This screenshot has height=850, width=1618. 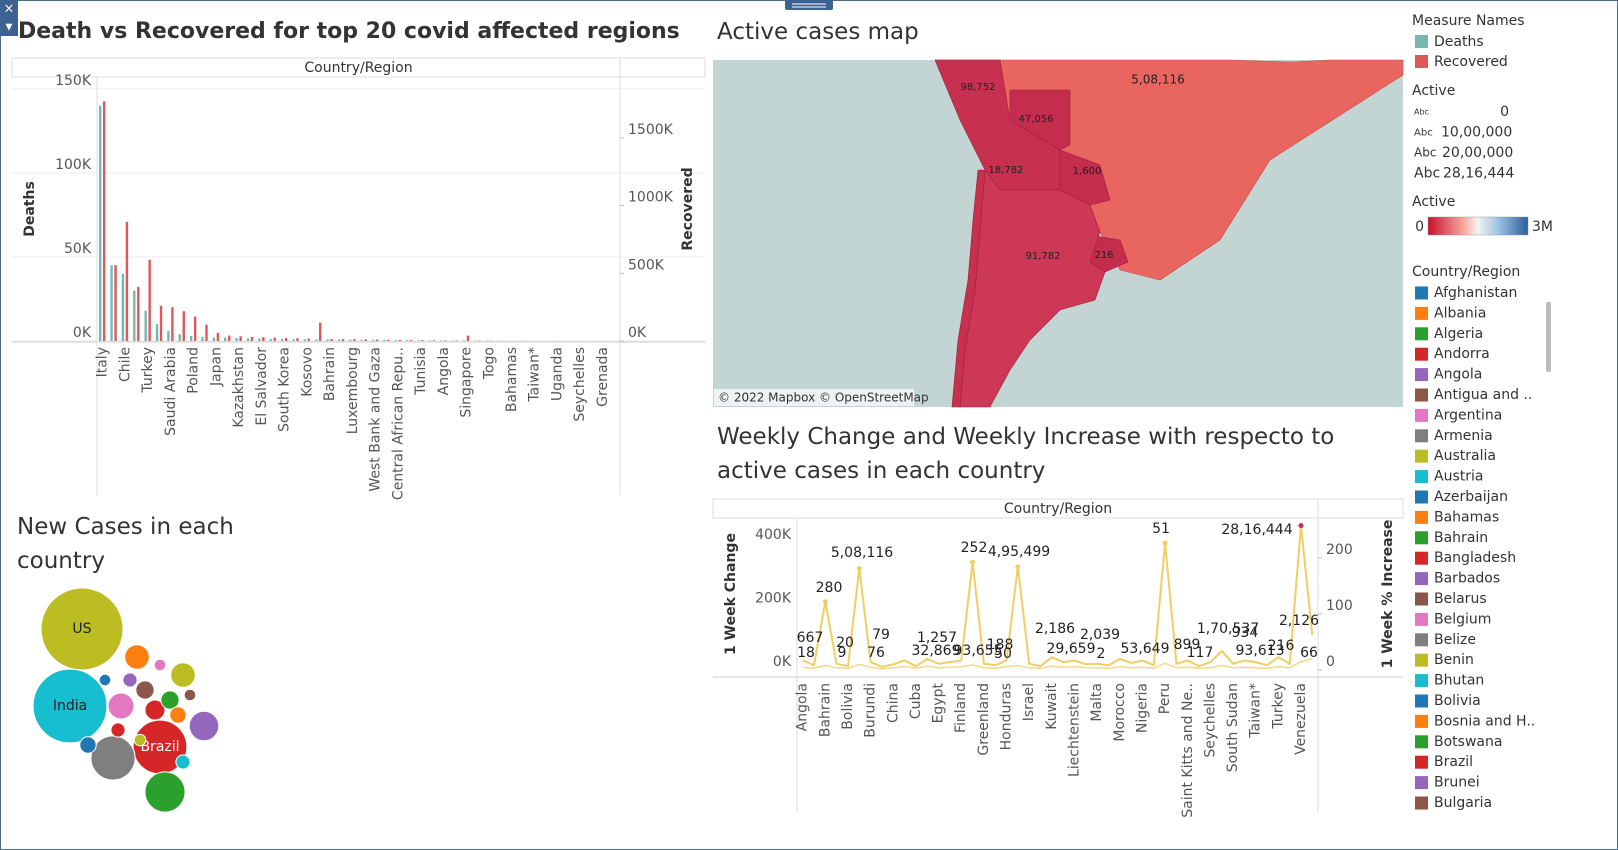 I want to click on legend-label: Botswana, so click(x=1468, y=742).